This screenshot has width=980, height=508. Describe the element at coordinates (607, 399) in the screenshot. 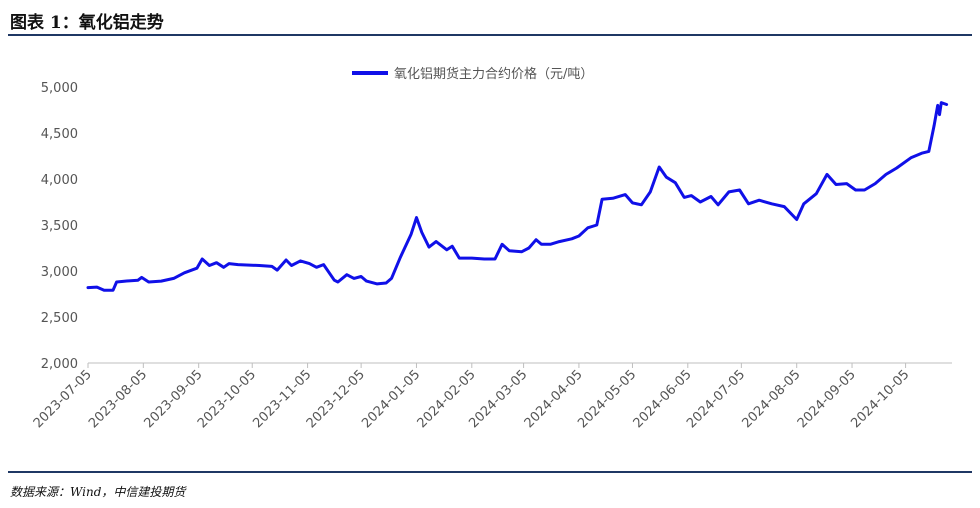

I see `x-tick-label: 2024-05-05` at that location.